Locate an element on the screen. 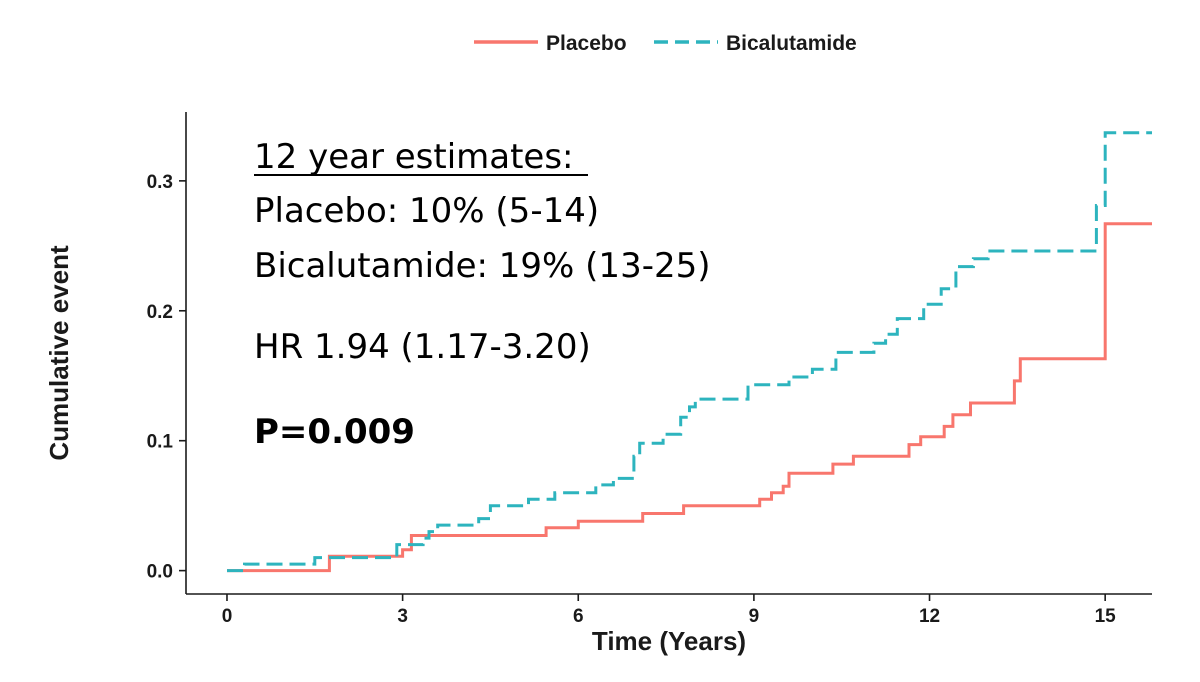 This screenshot has width=1200, height=682. legend-label-placebo: Placebo is located at coordinates (586, 43).